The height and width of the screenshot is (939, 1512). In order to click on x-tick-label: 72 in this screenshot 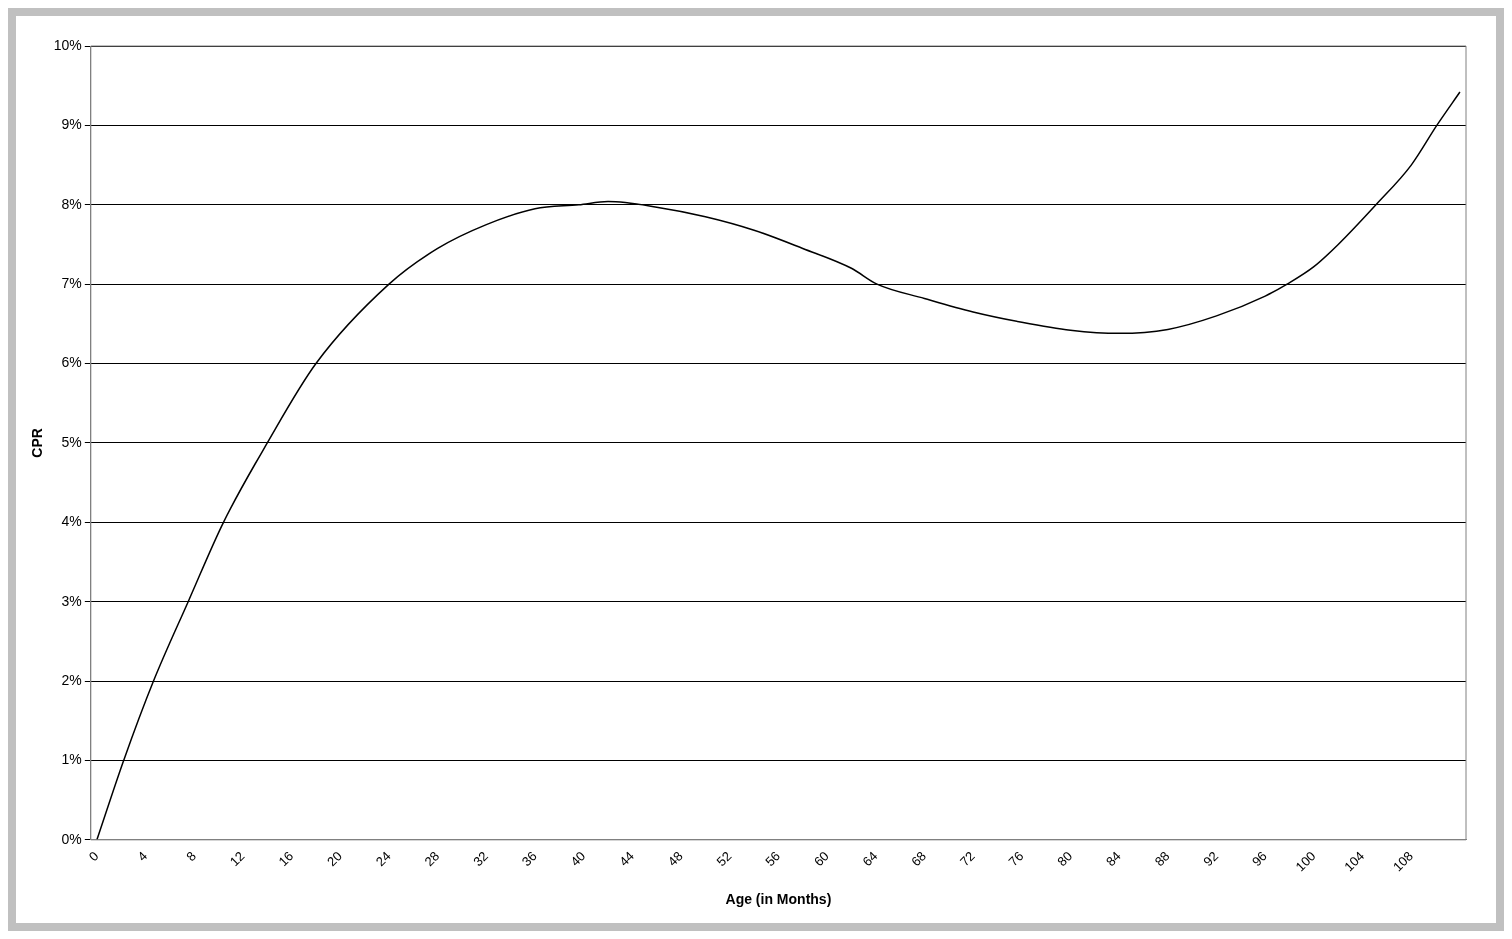, I will do `click(967, 859)`.